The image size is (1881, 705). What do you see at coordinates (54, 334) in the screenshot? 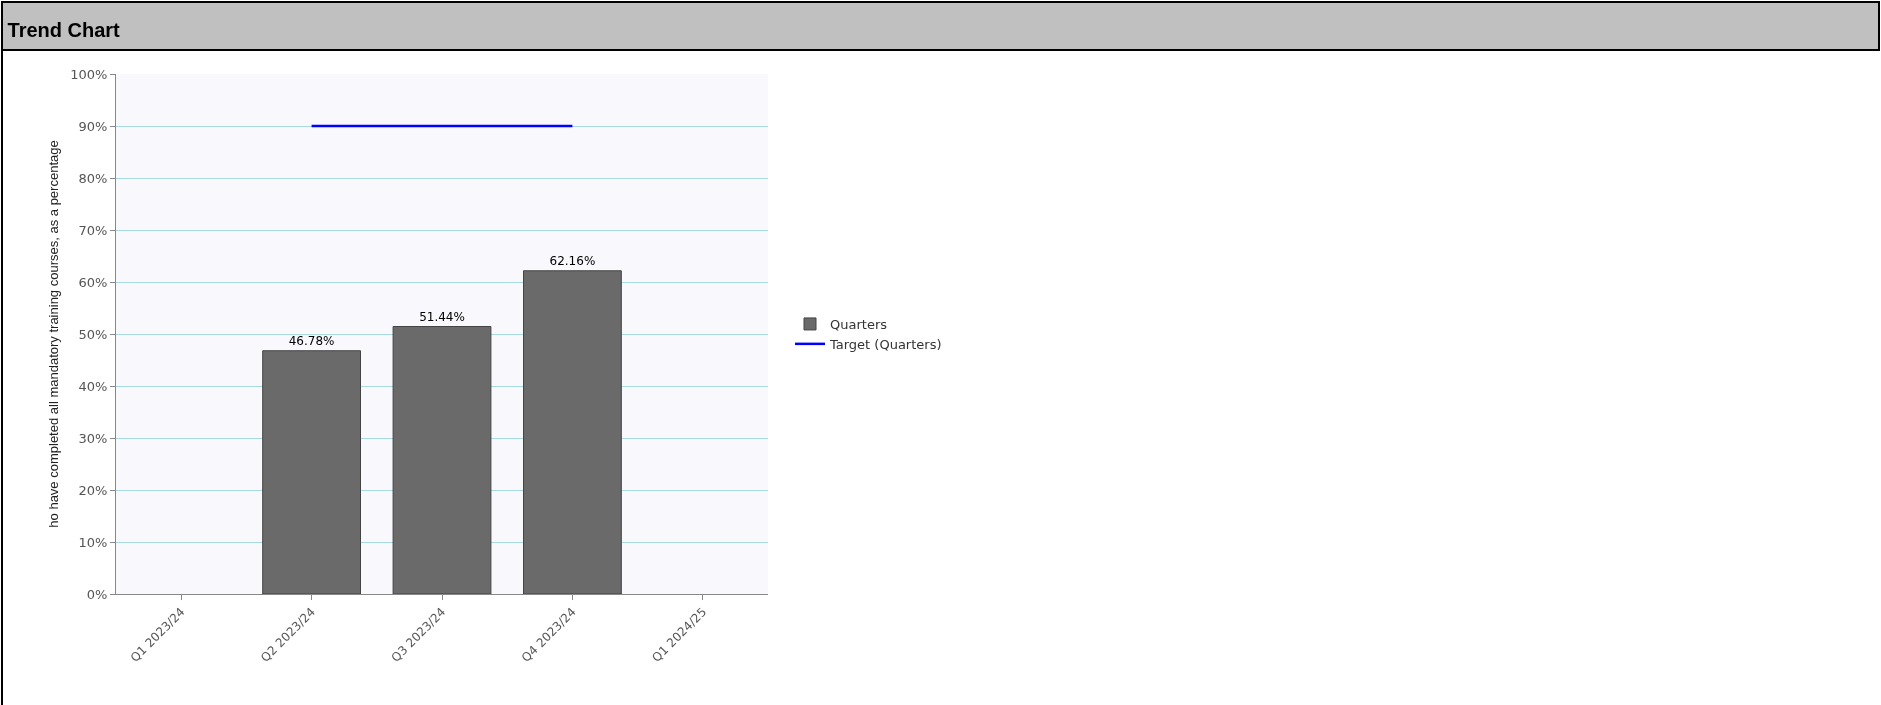
I see `y-axis-title: ho have completed all mandatory training courses, as a percentage` at bounding box center [54, 334].